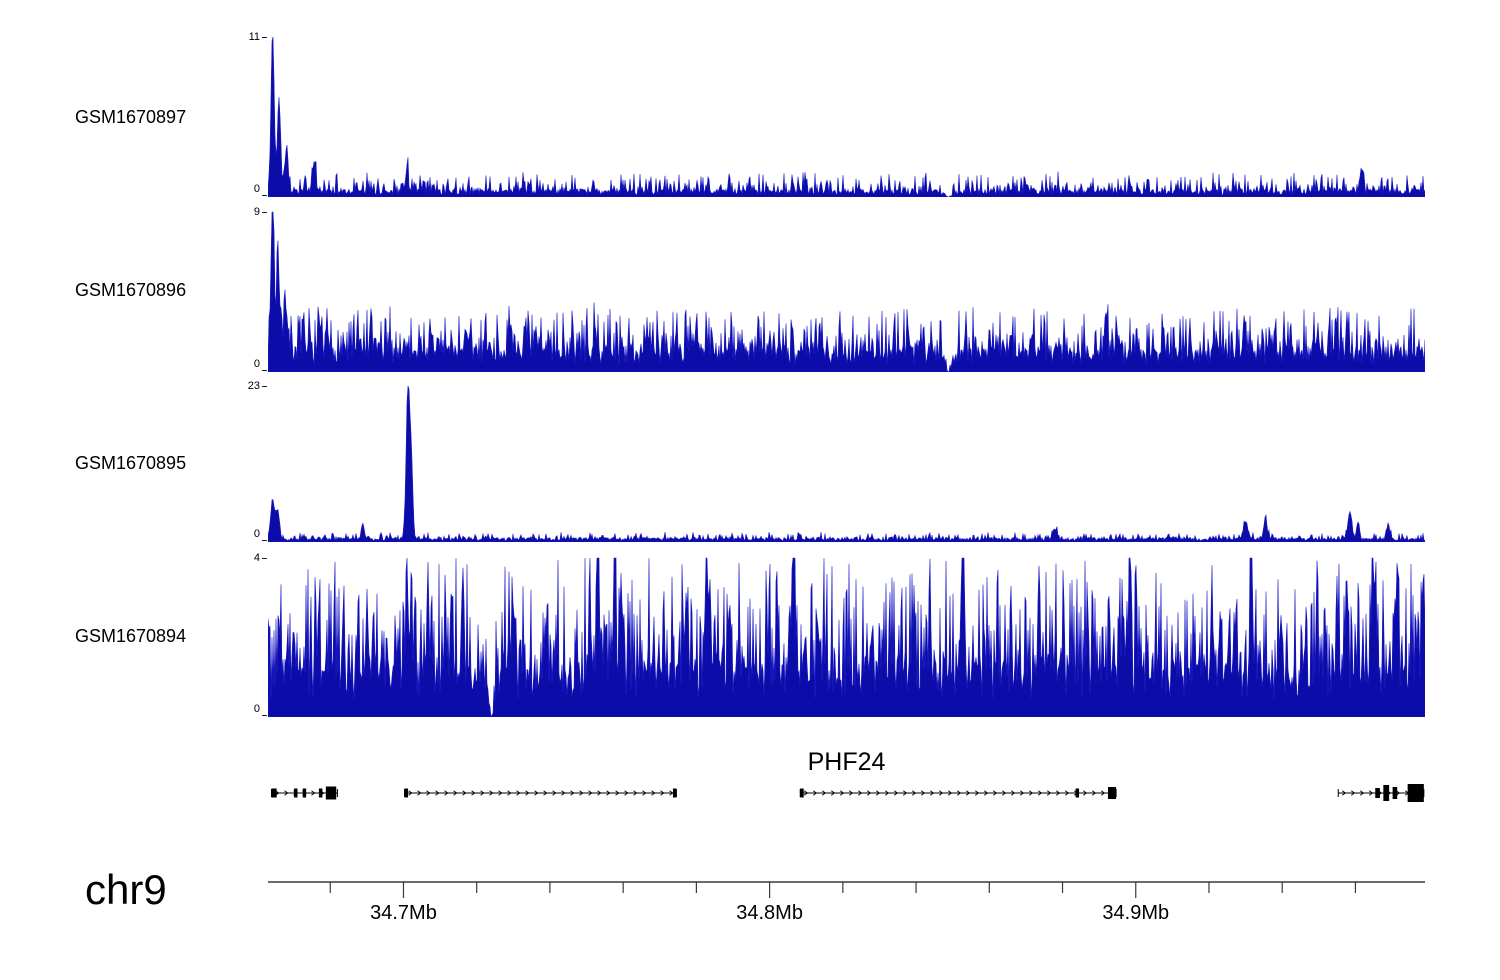  What do you see at coordinates (1136, 913) in the screenshot?
I see `axis-tick-label: 34.9Mb` at bounding box center [1136, 913].